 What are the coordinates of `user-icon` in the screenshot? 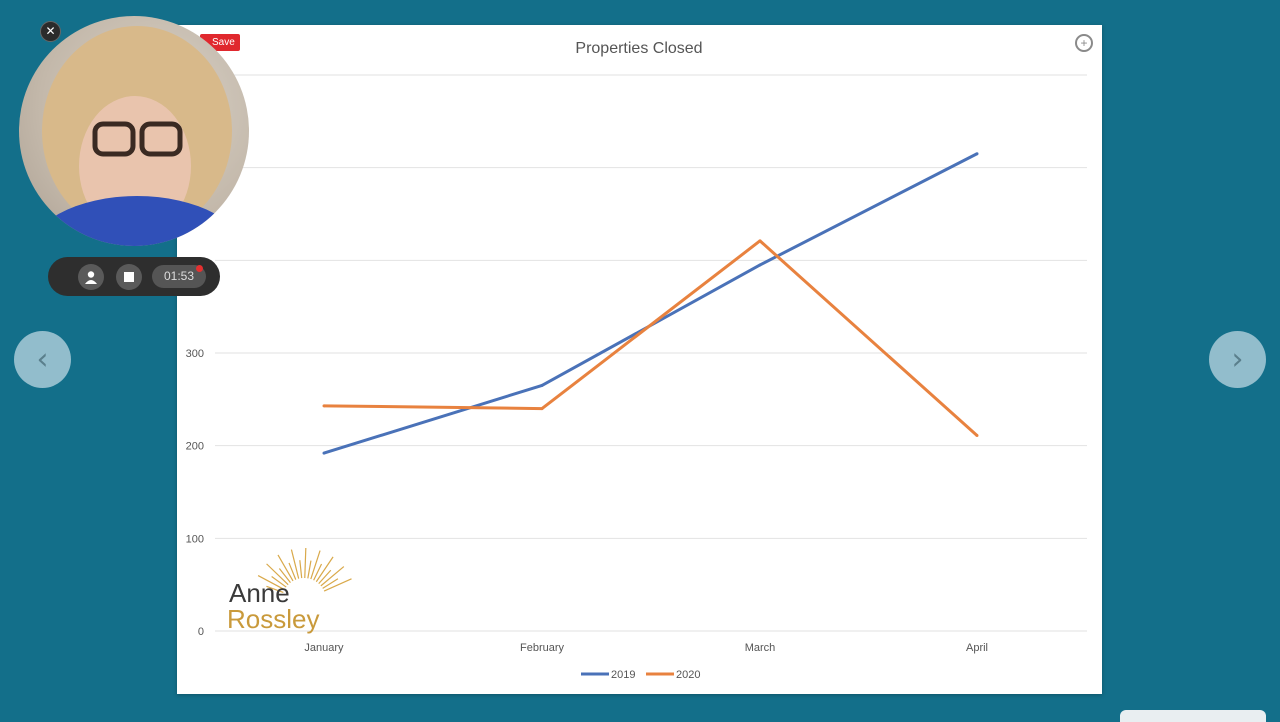 It's located at (91, 277).